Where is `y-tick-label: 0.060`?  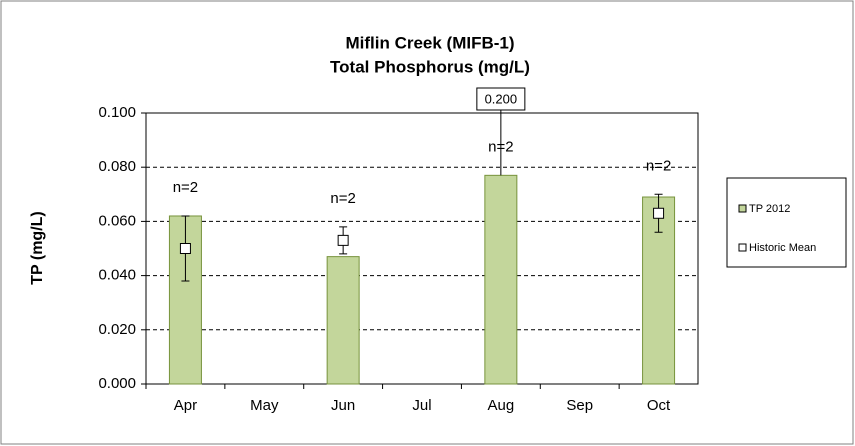
y-tick-label: 0.060 is located at coordinates (117, 220).